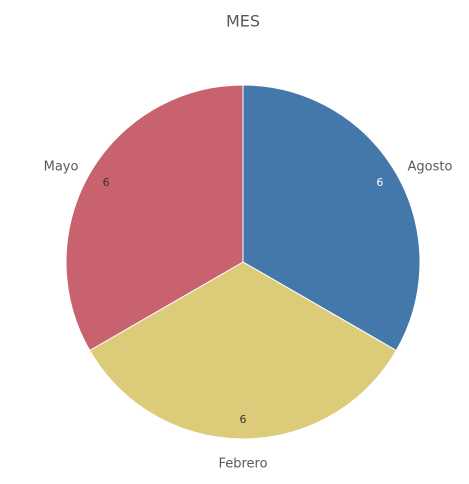 This screenshot has width=469, height=484. Describe the element at coordinates (61, 167) in the screenshot. I see `slice-label: Mayo` at that location.